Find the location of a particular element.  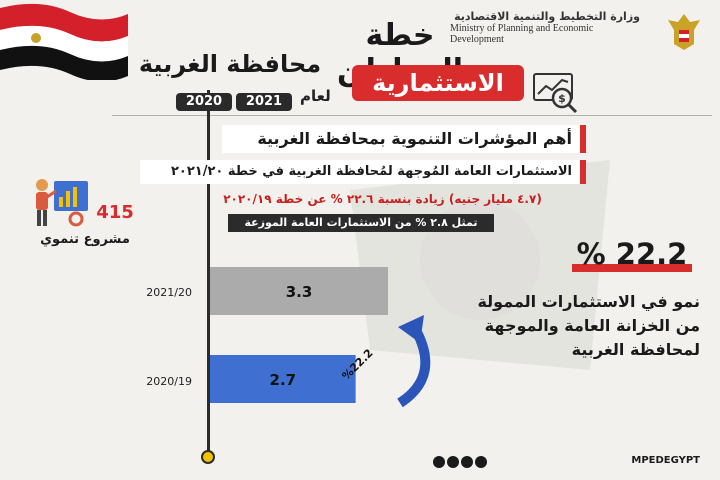

development-projects-icon is located at coordinates (62, 203).